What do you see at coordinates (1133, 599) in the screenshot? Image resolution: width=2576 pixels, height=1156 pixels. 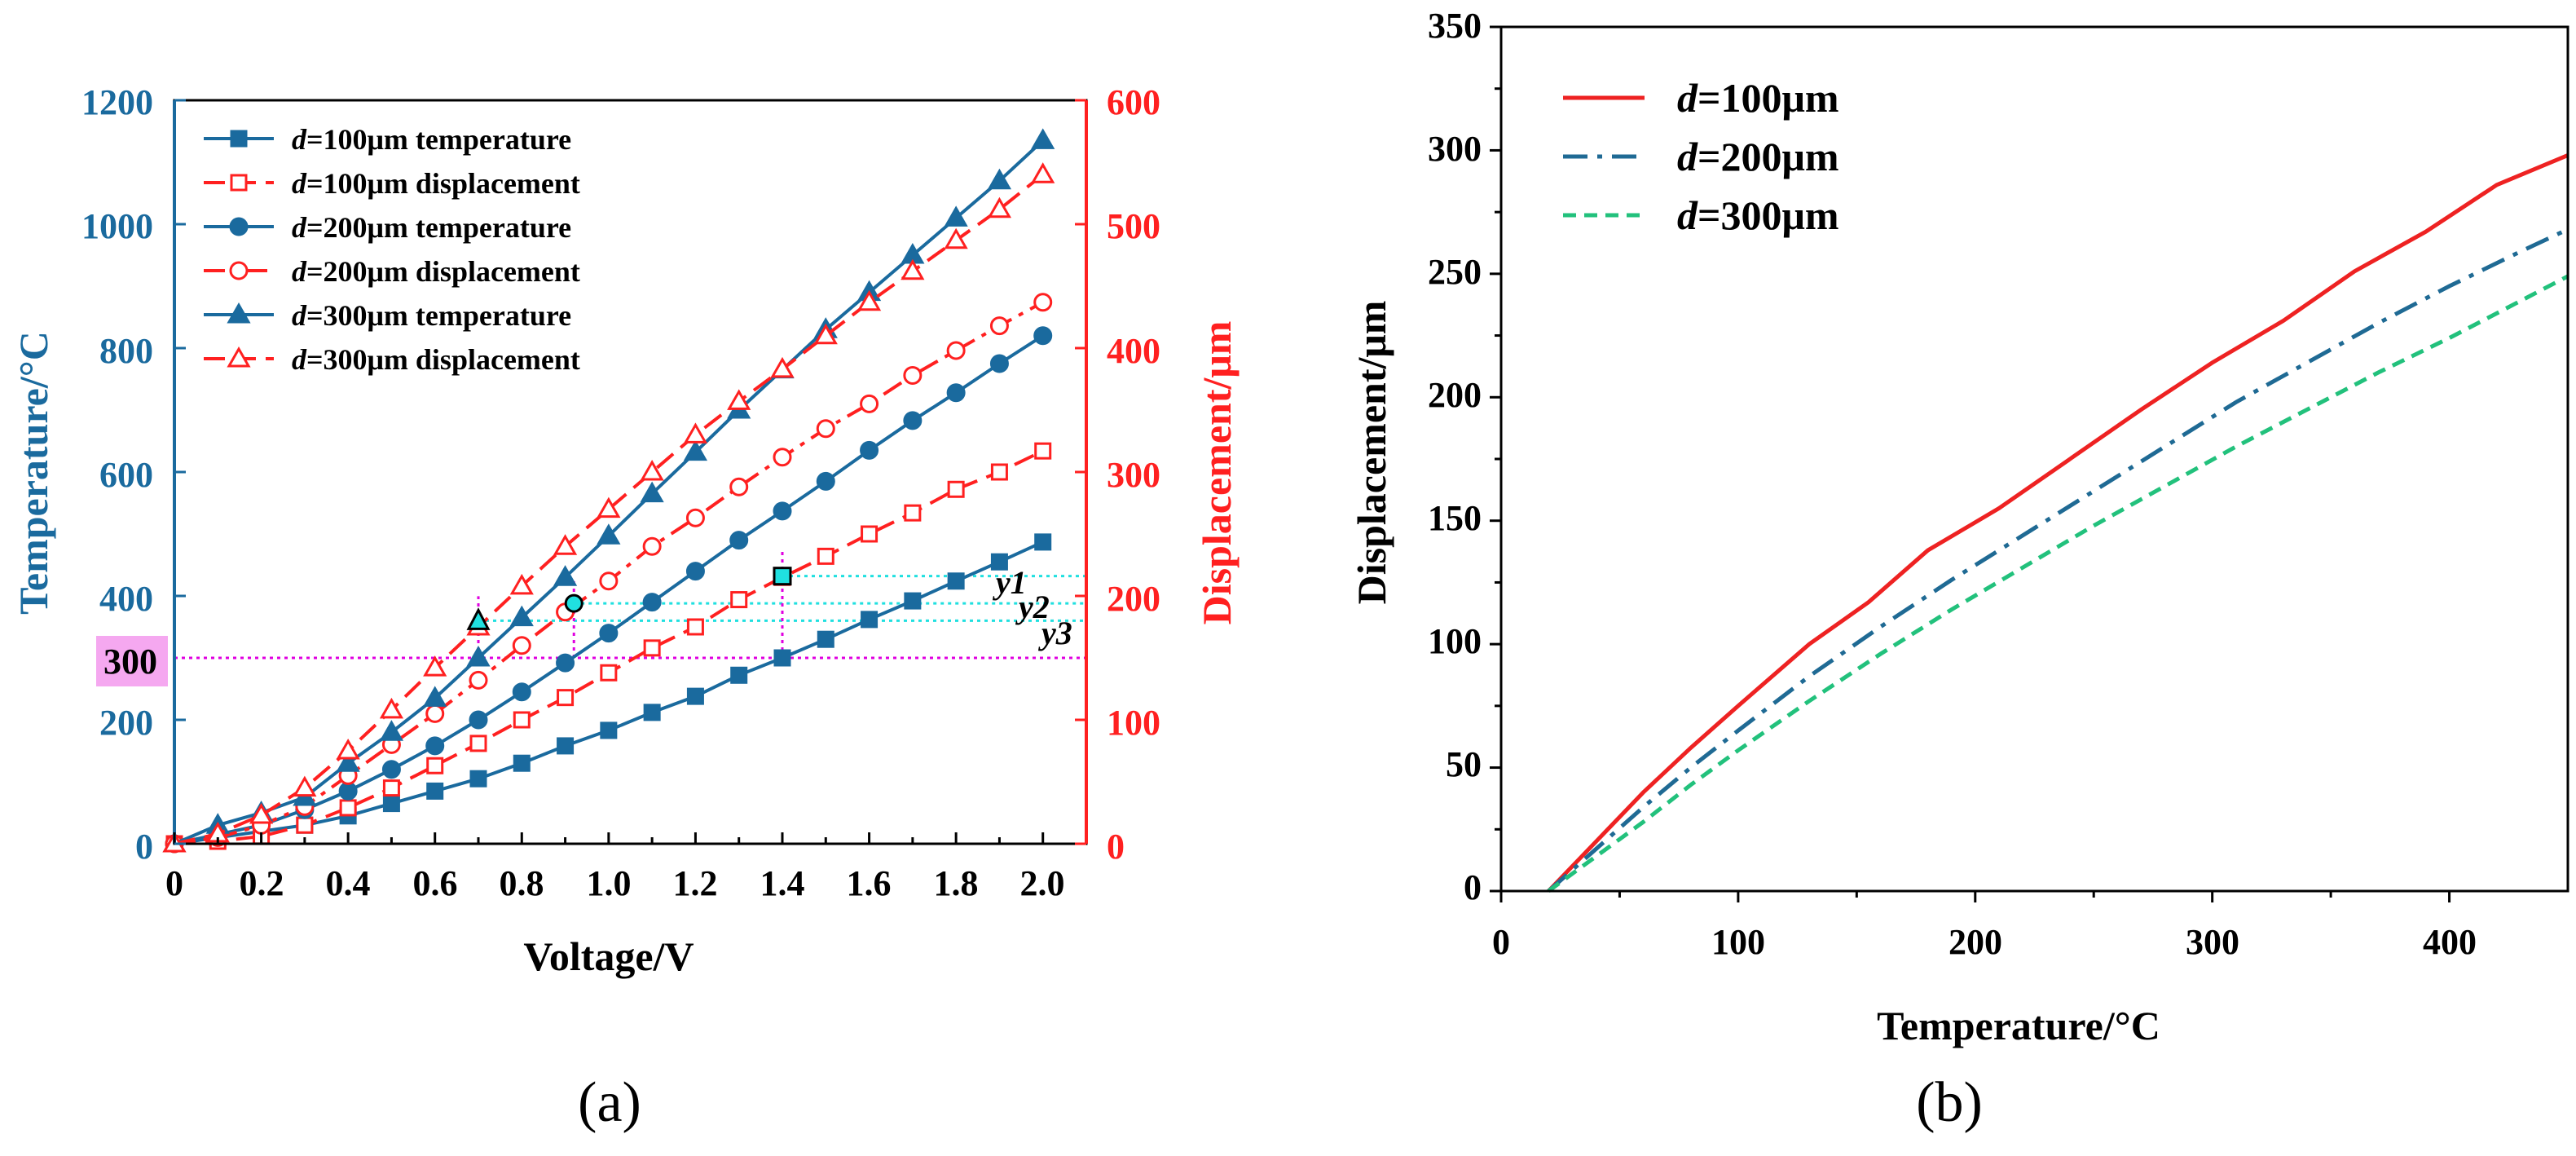 I see `a-right-tick: 200` at bounding box center [1133, 599].